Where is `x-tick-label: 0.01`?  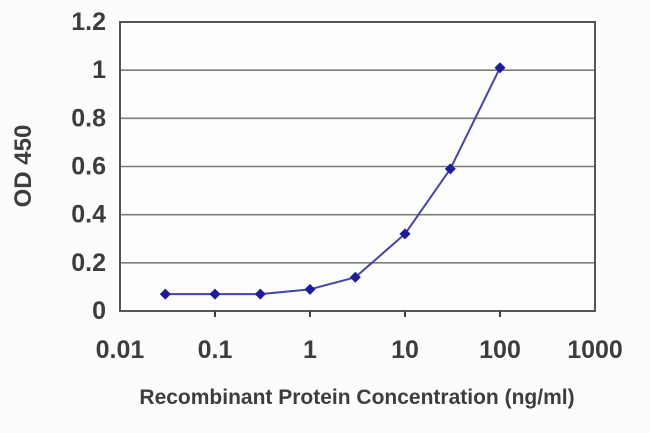
x-tick-label: 0.01 is located at coordinates (120, 350).